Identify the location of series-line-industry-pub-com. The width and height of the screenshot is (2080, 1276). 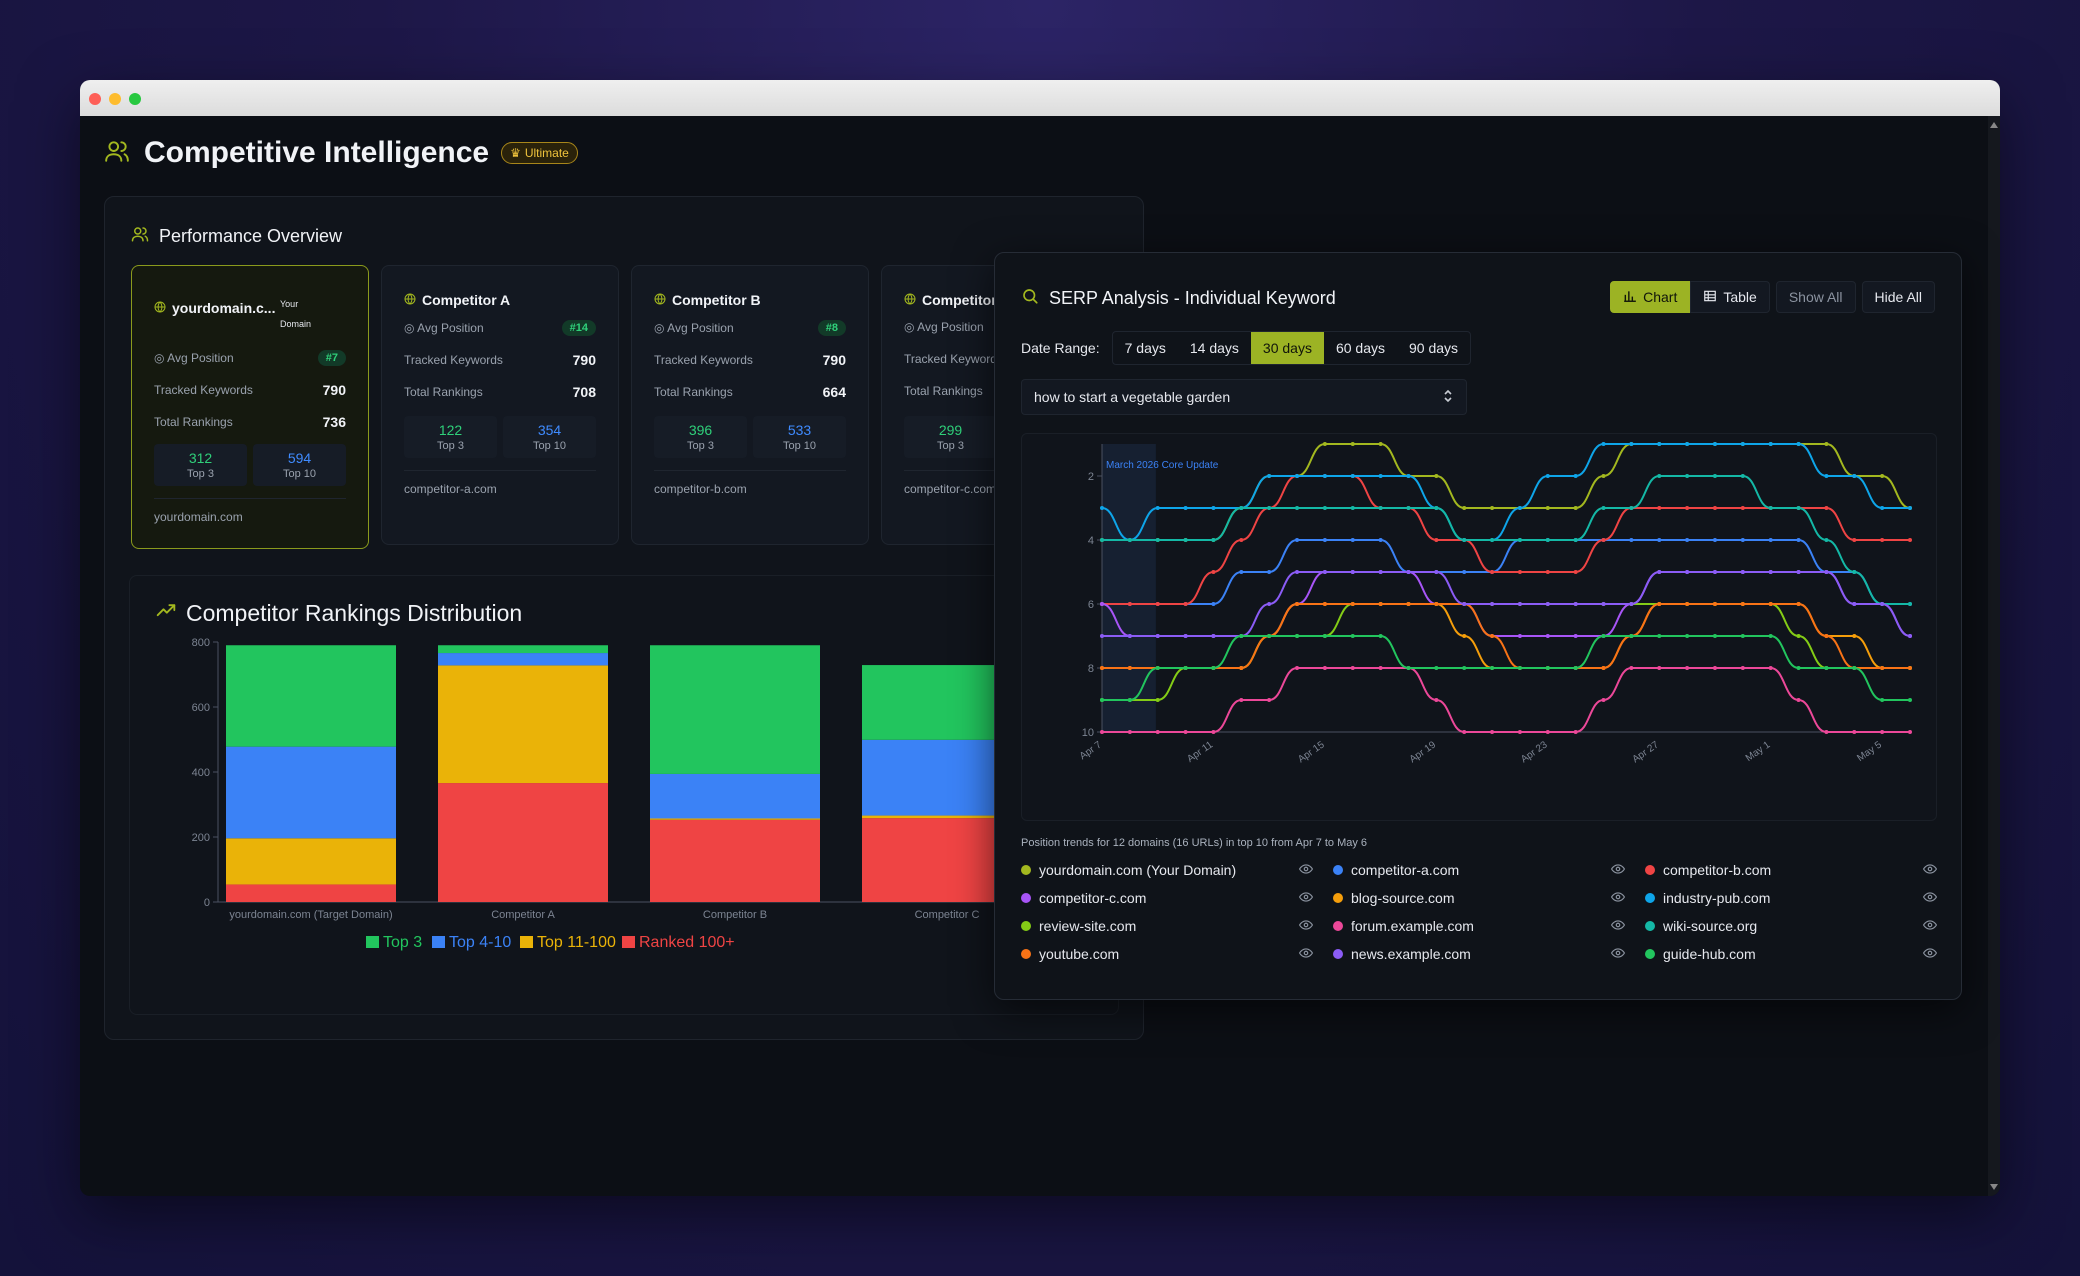
(1505, 492).